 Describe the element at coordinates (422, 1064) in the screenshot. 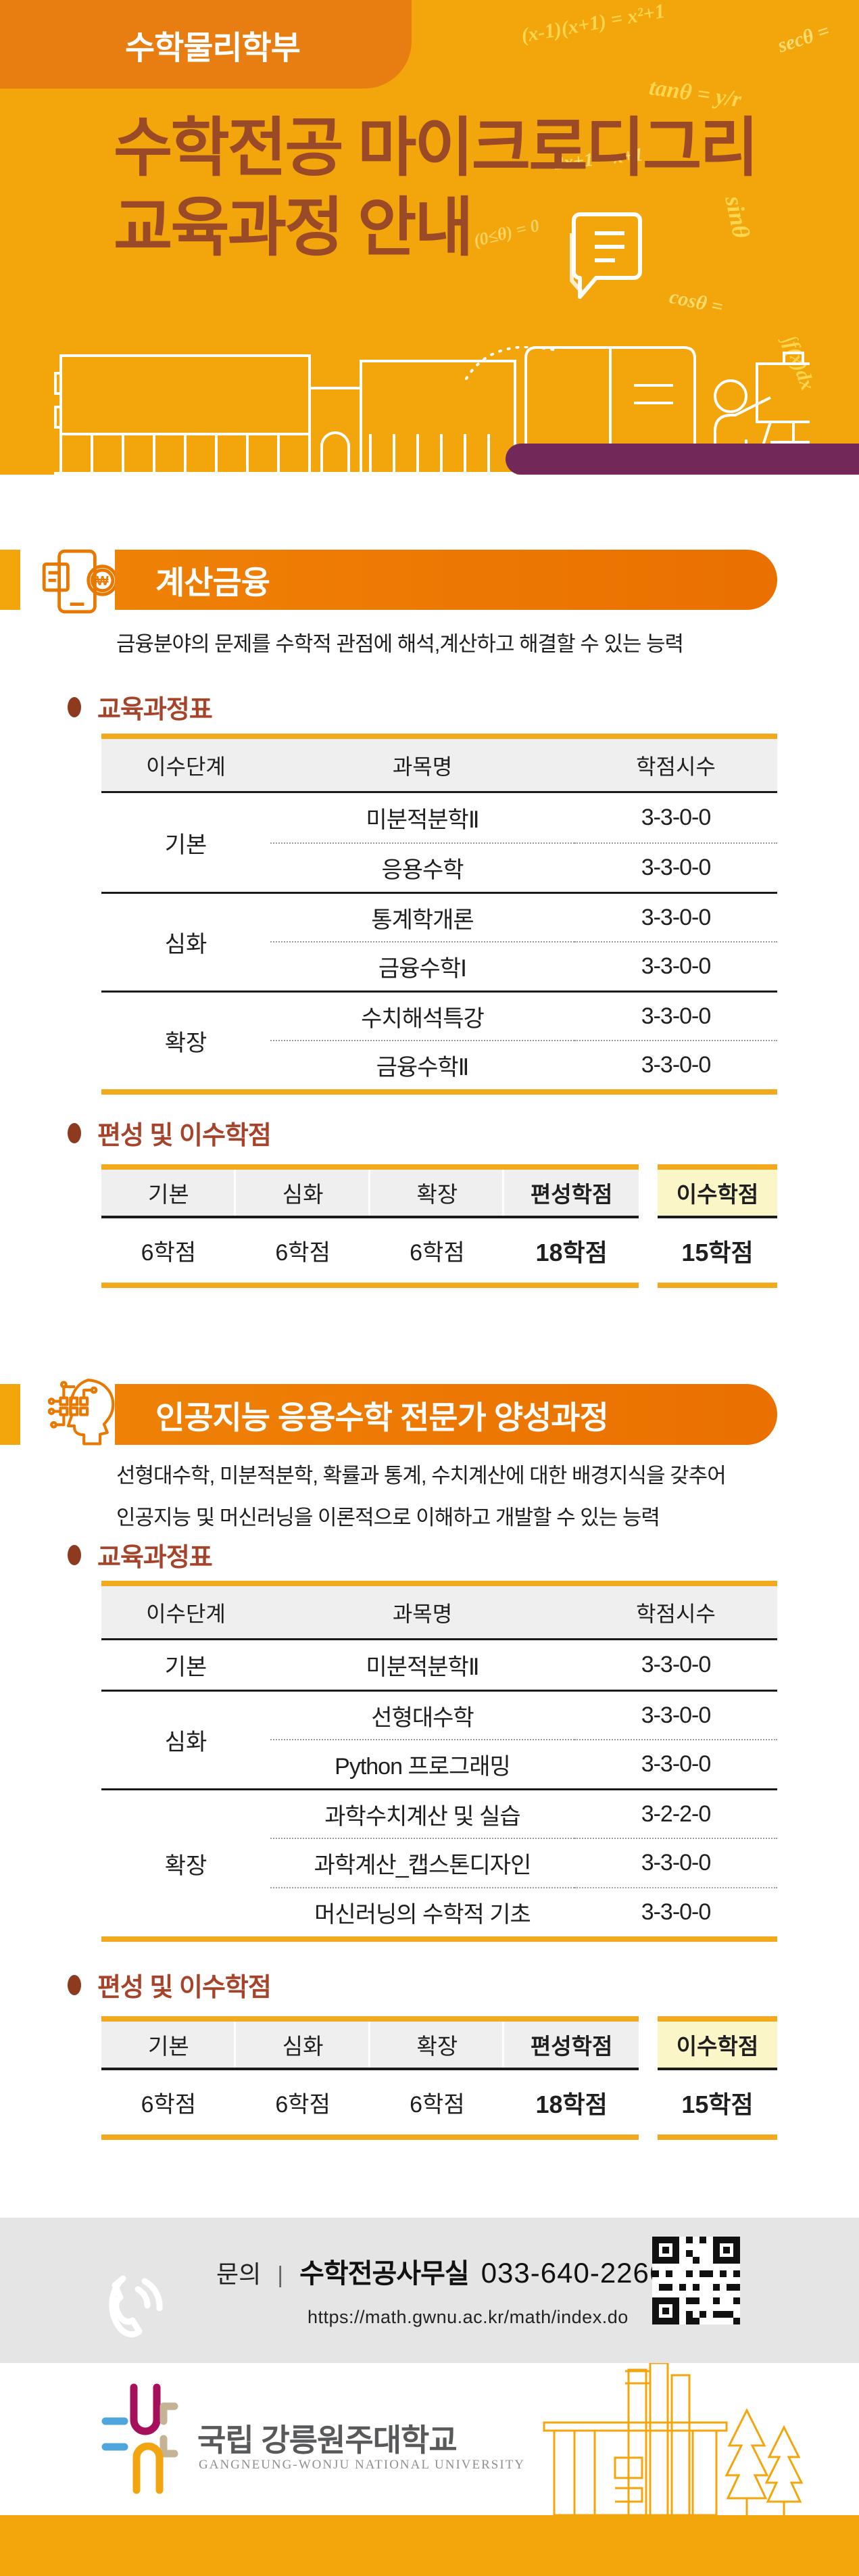

I see `course-name: 금융수학Ⅱ` at that location.